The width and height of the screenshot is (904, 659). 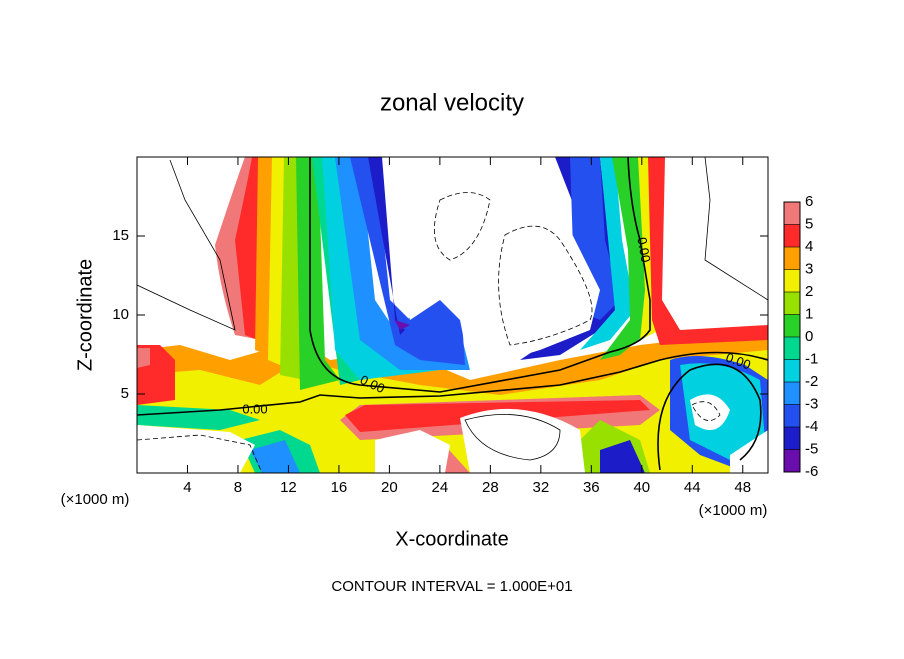 I want to click on x-axis-label: X-coordinate, so click(x=451, y=539).